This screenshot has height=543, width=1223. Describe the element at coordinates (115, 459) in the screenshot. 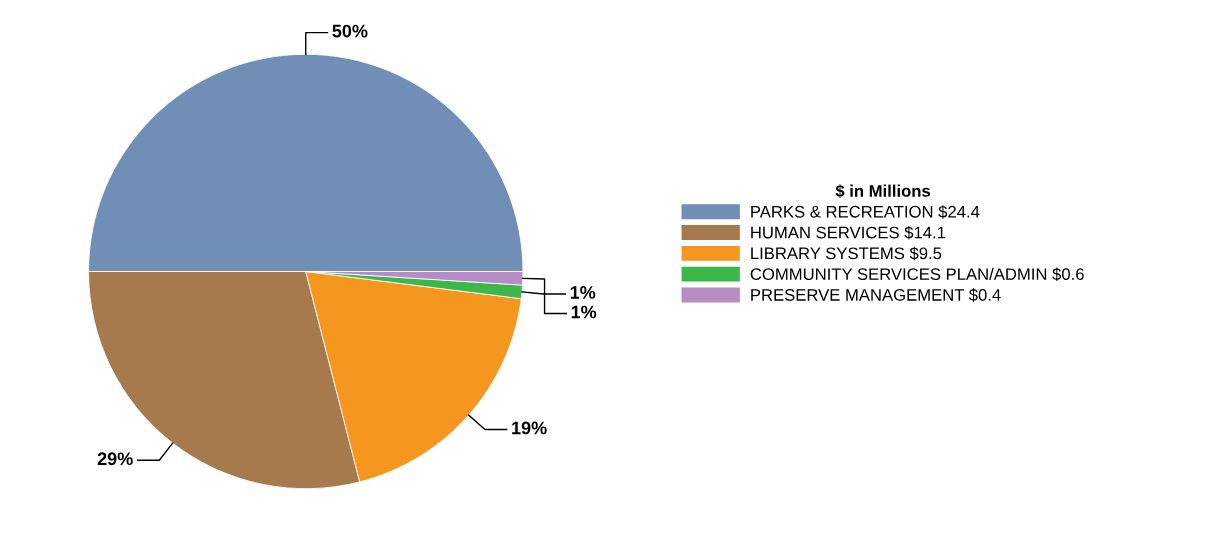

I see `data-label: 29%` at that location.